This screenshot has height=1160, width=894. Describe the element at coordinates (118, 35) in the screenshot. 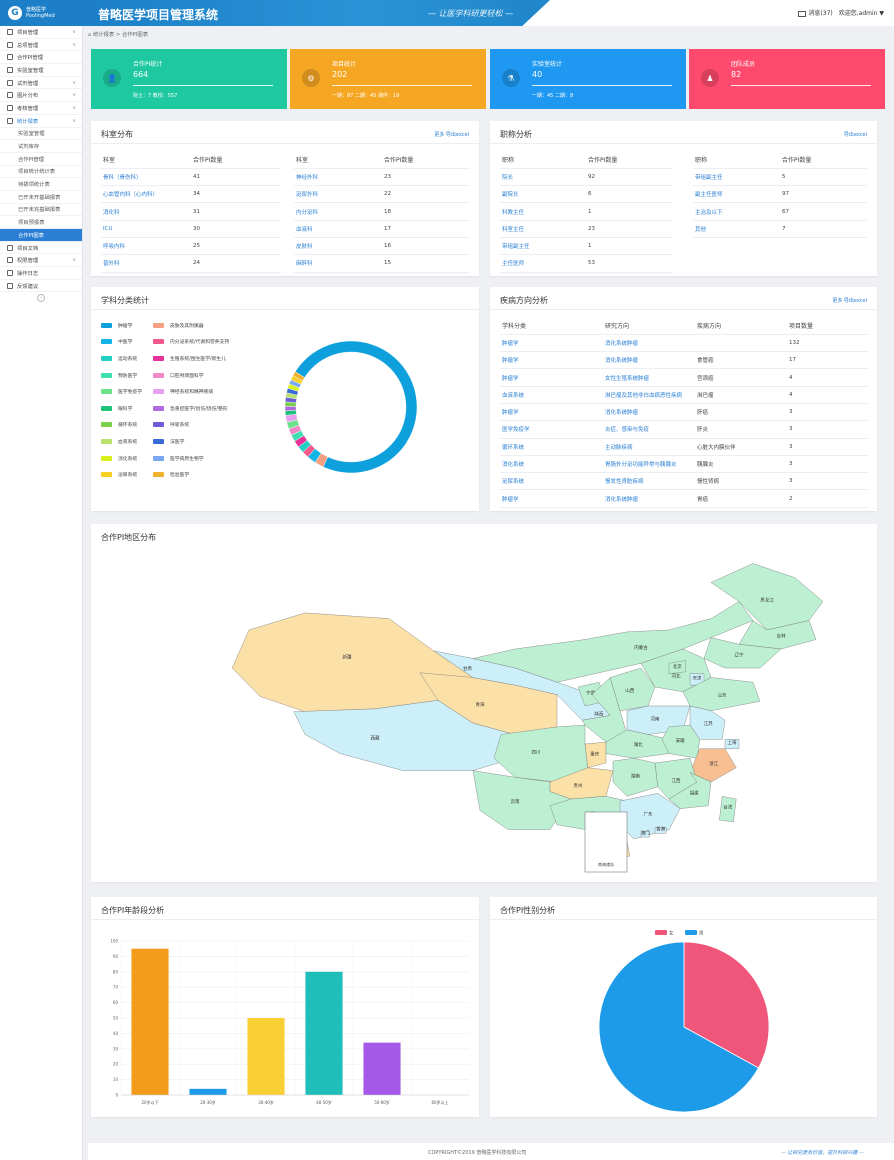

I see `breadcrumb: ⌂ 统计报表 > 合作PI图表` at that location.